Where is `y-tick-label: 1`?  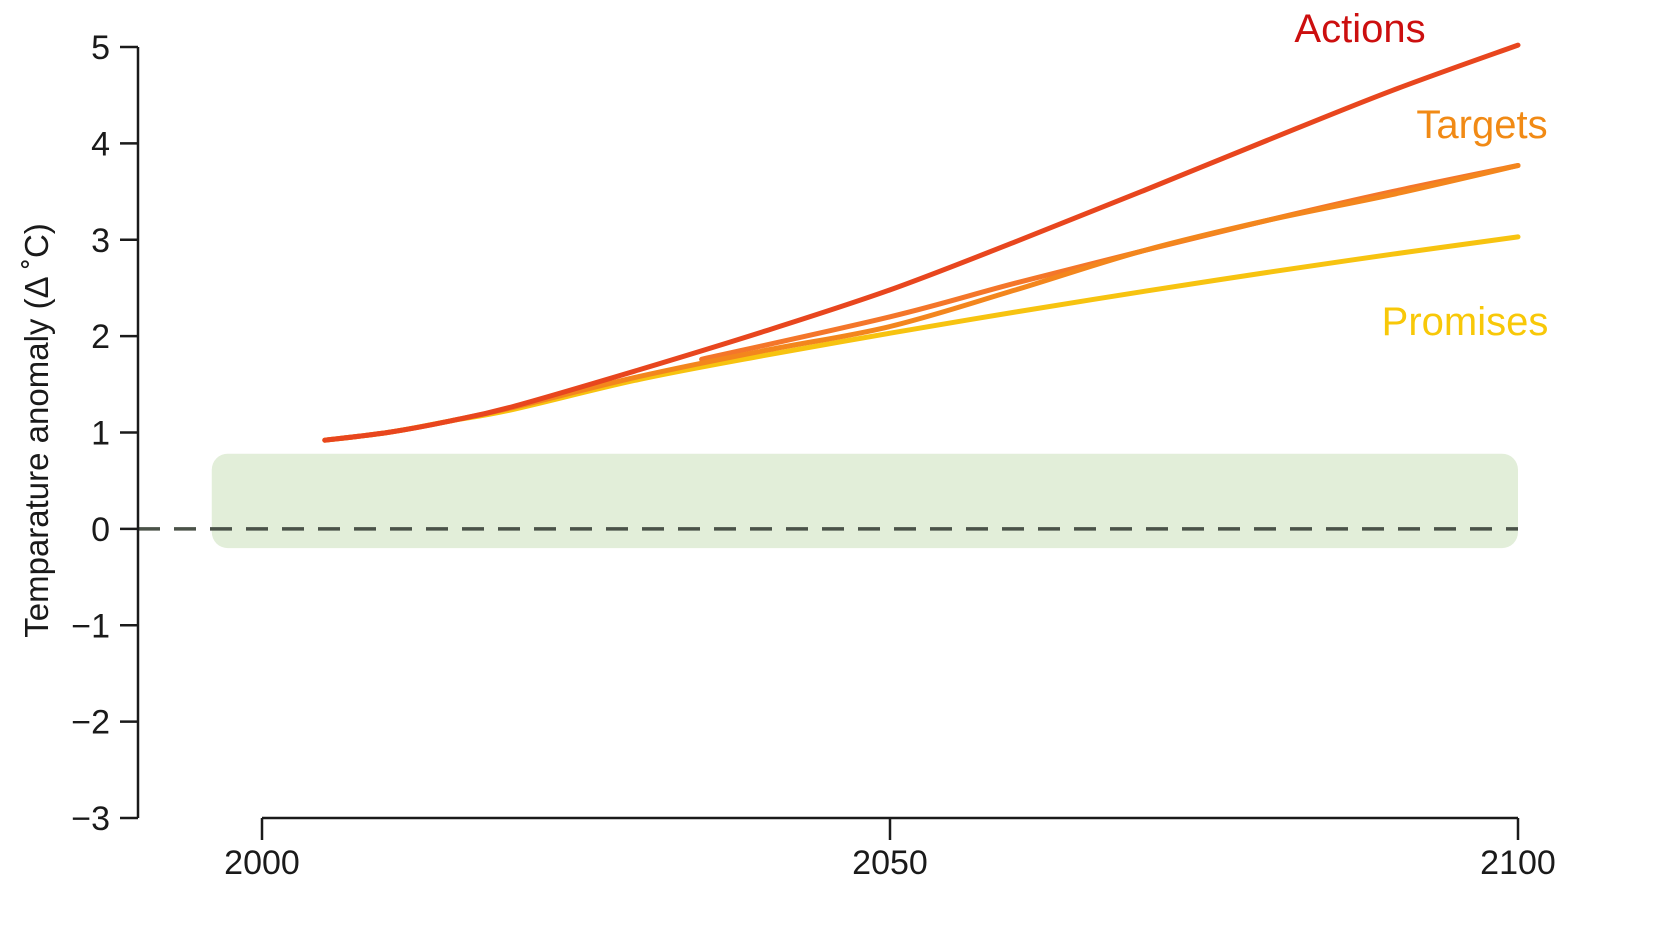
y-tick-label: 1 is located at coordinates (100, 434).